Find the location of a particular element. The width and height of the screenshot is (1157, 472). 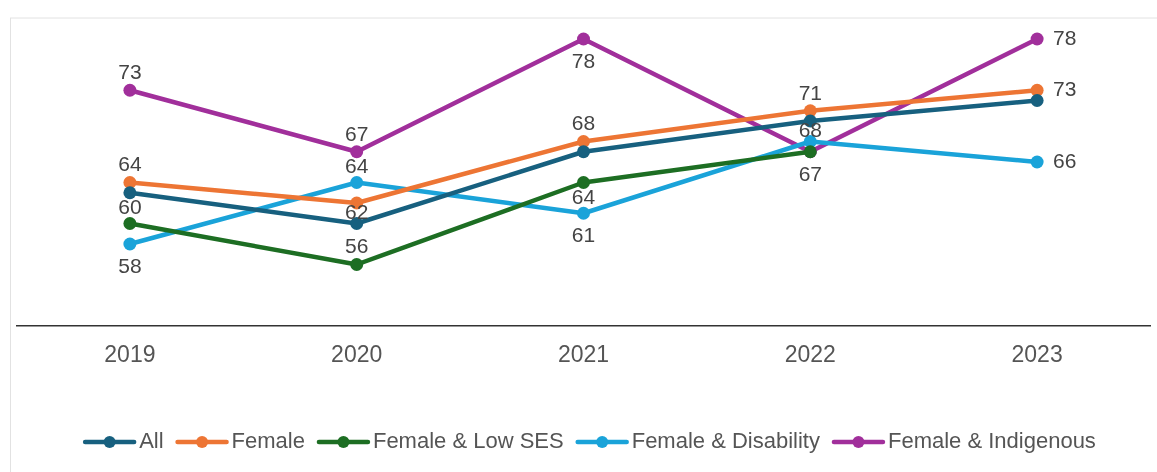

x-tick-label: 2020 is located at coordinates (357, 354).